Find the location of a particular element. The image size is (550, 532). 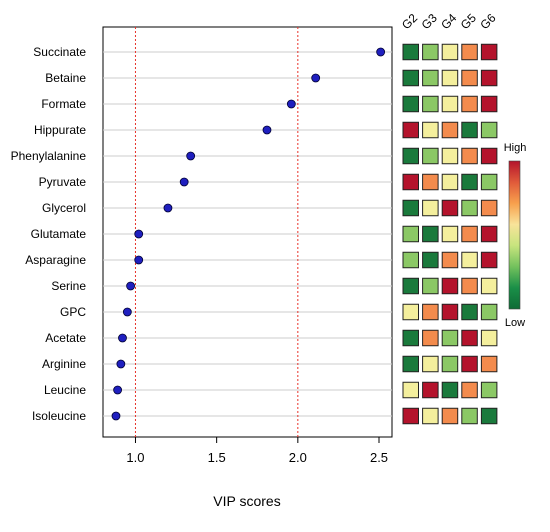

color-key: High Low is located at coordinates (515, 235).